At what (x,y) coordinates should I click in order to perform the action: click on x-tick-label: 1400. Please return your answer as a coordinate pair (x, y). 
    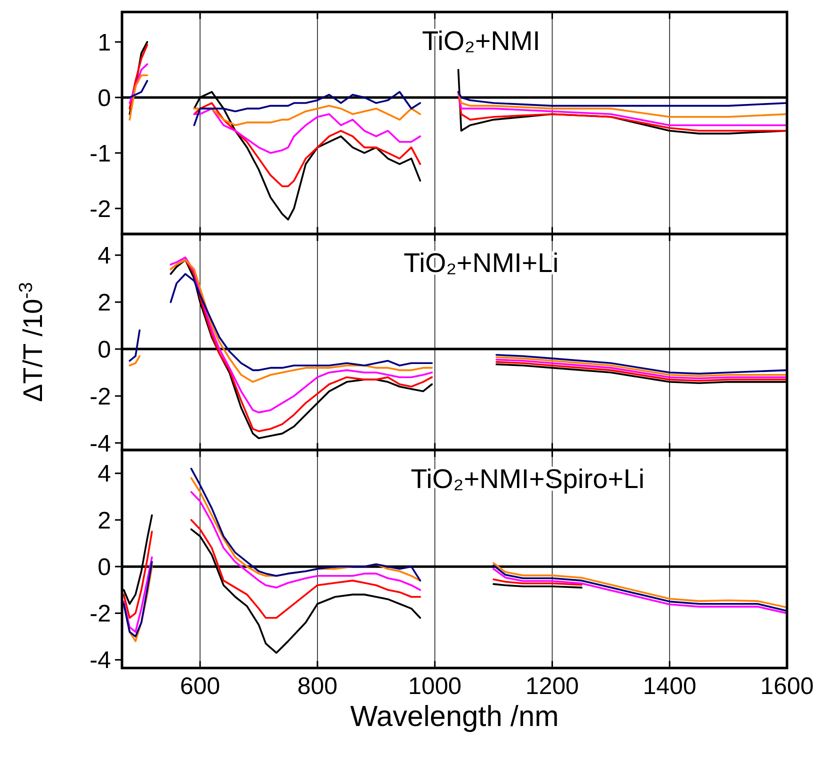
    Looking at the image, I should click on (669, 686).